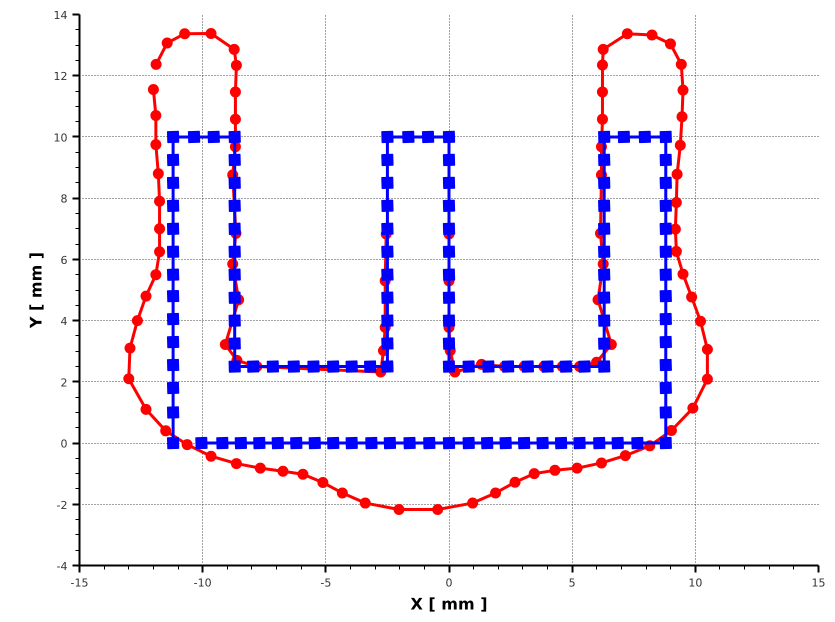  I want to click on y-tick-label: 2, so click(64, 383).